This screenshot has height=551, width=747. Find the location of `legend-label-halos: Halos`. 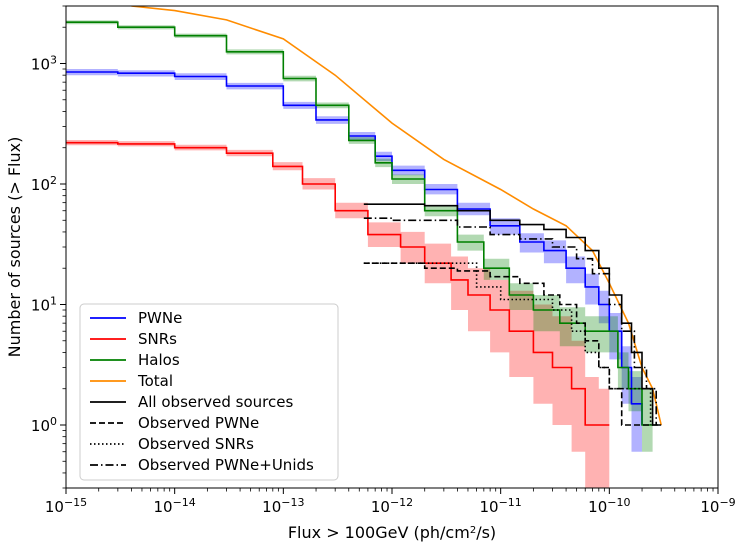

legend-label-halos: Halos is located at coordinates (159, 360).